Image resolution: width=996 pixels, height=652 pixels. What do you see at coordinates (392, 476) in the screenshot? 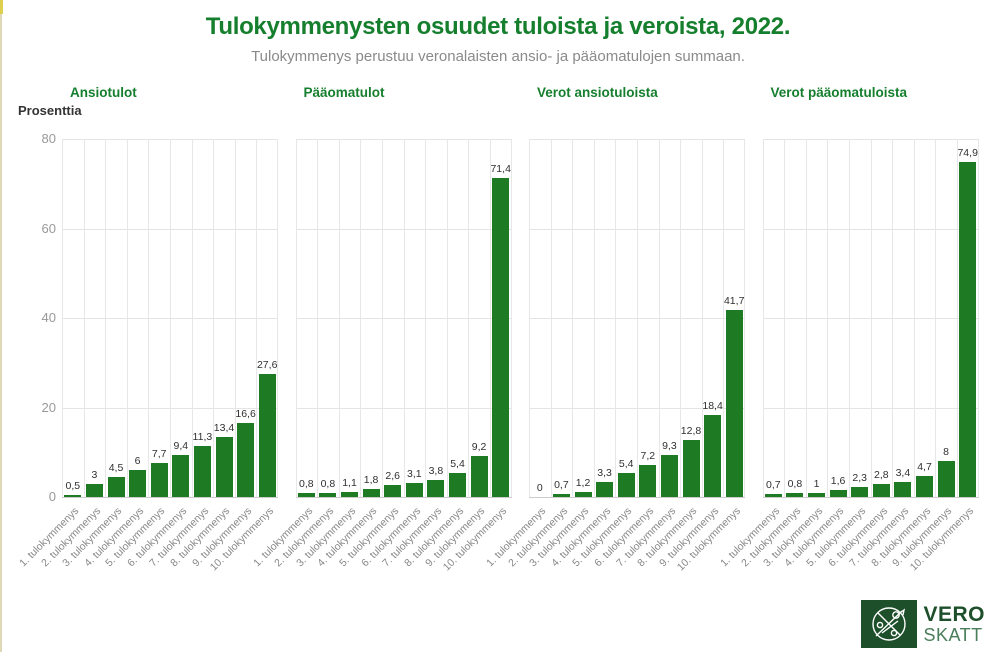
I see `bar-value-label: 2,6` at bounding box center [392, 476].